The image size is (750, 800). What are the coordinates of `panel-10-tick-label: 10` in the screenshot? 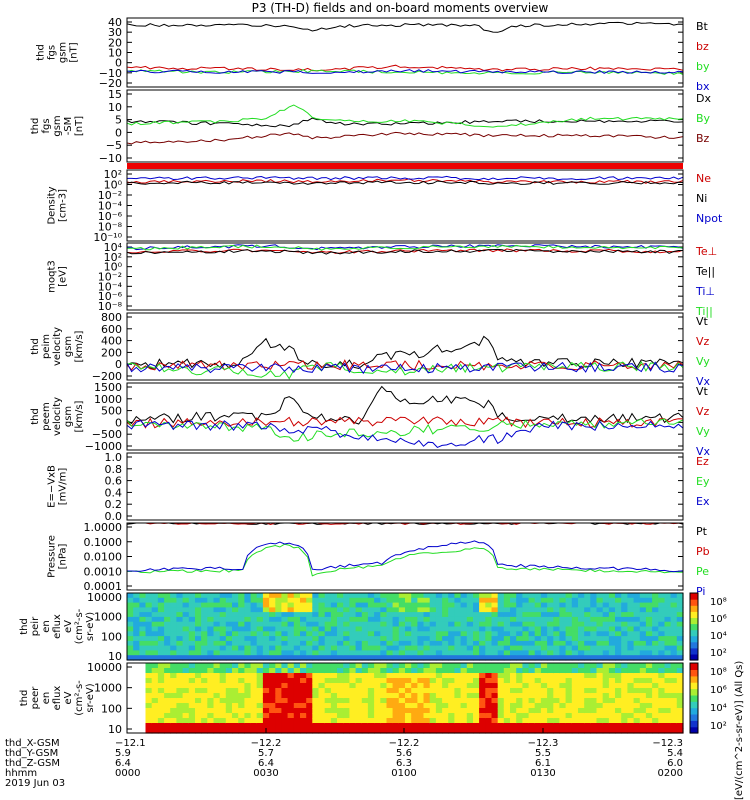 It's located at (115, 729).